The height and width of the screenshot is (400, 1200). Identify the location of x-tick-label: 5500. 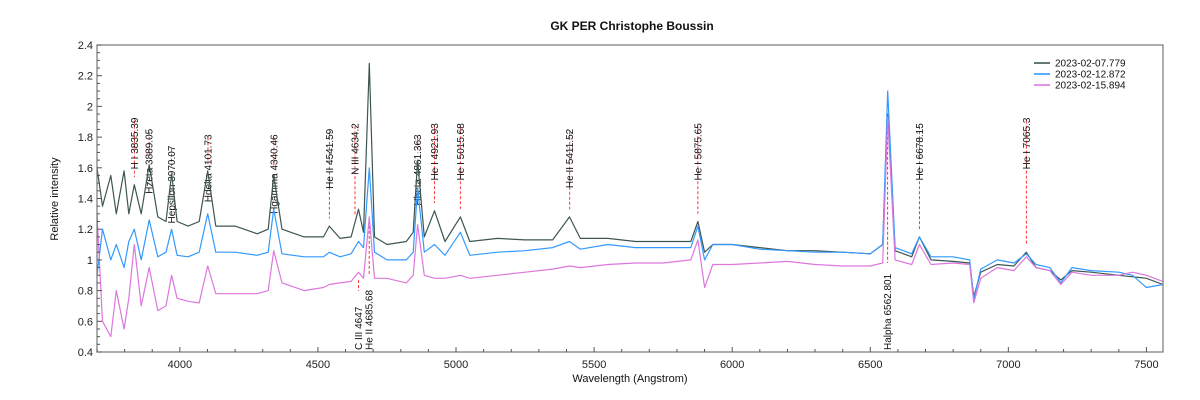
(594, 365).